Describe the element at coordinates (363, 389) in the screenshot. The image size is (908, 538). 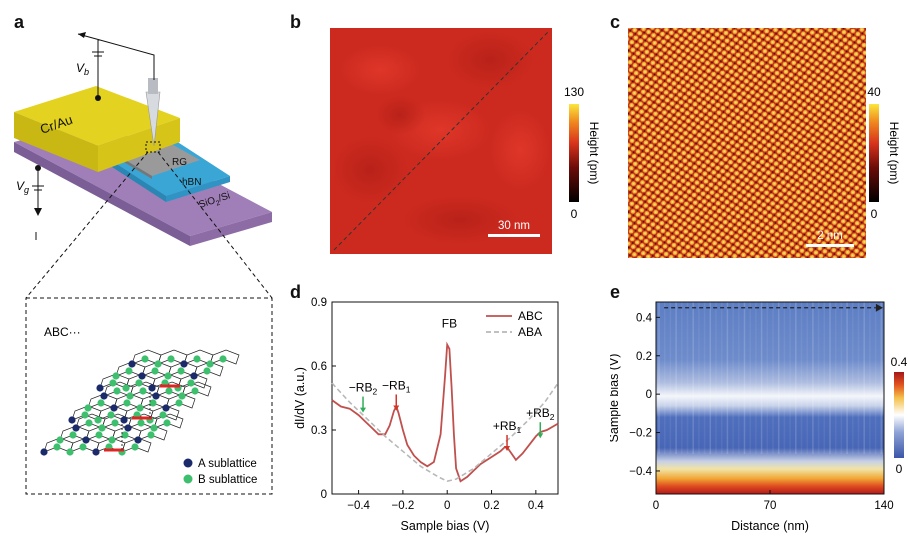
I see `annotation-label: −RB2` at that location.